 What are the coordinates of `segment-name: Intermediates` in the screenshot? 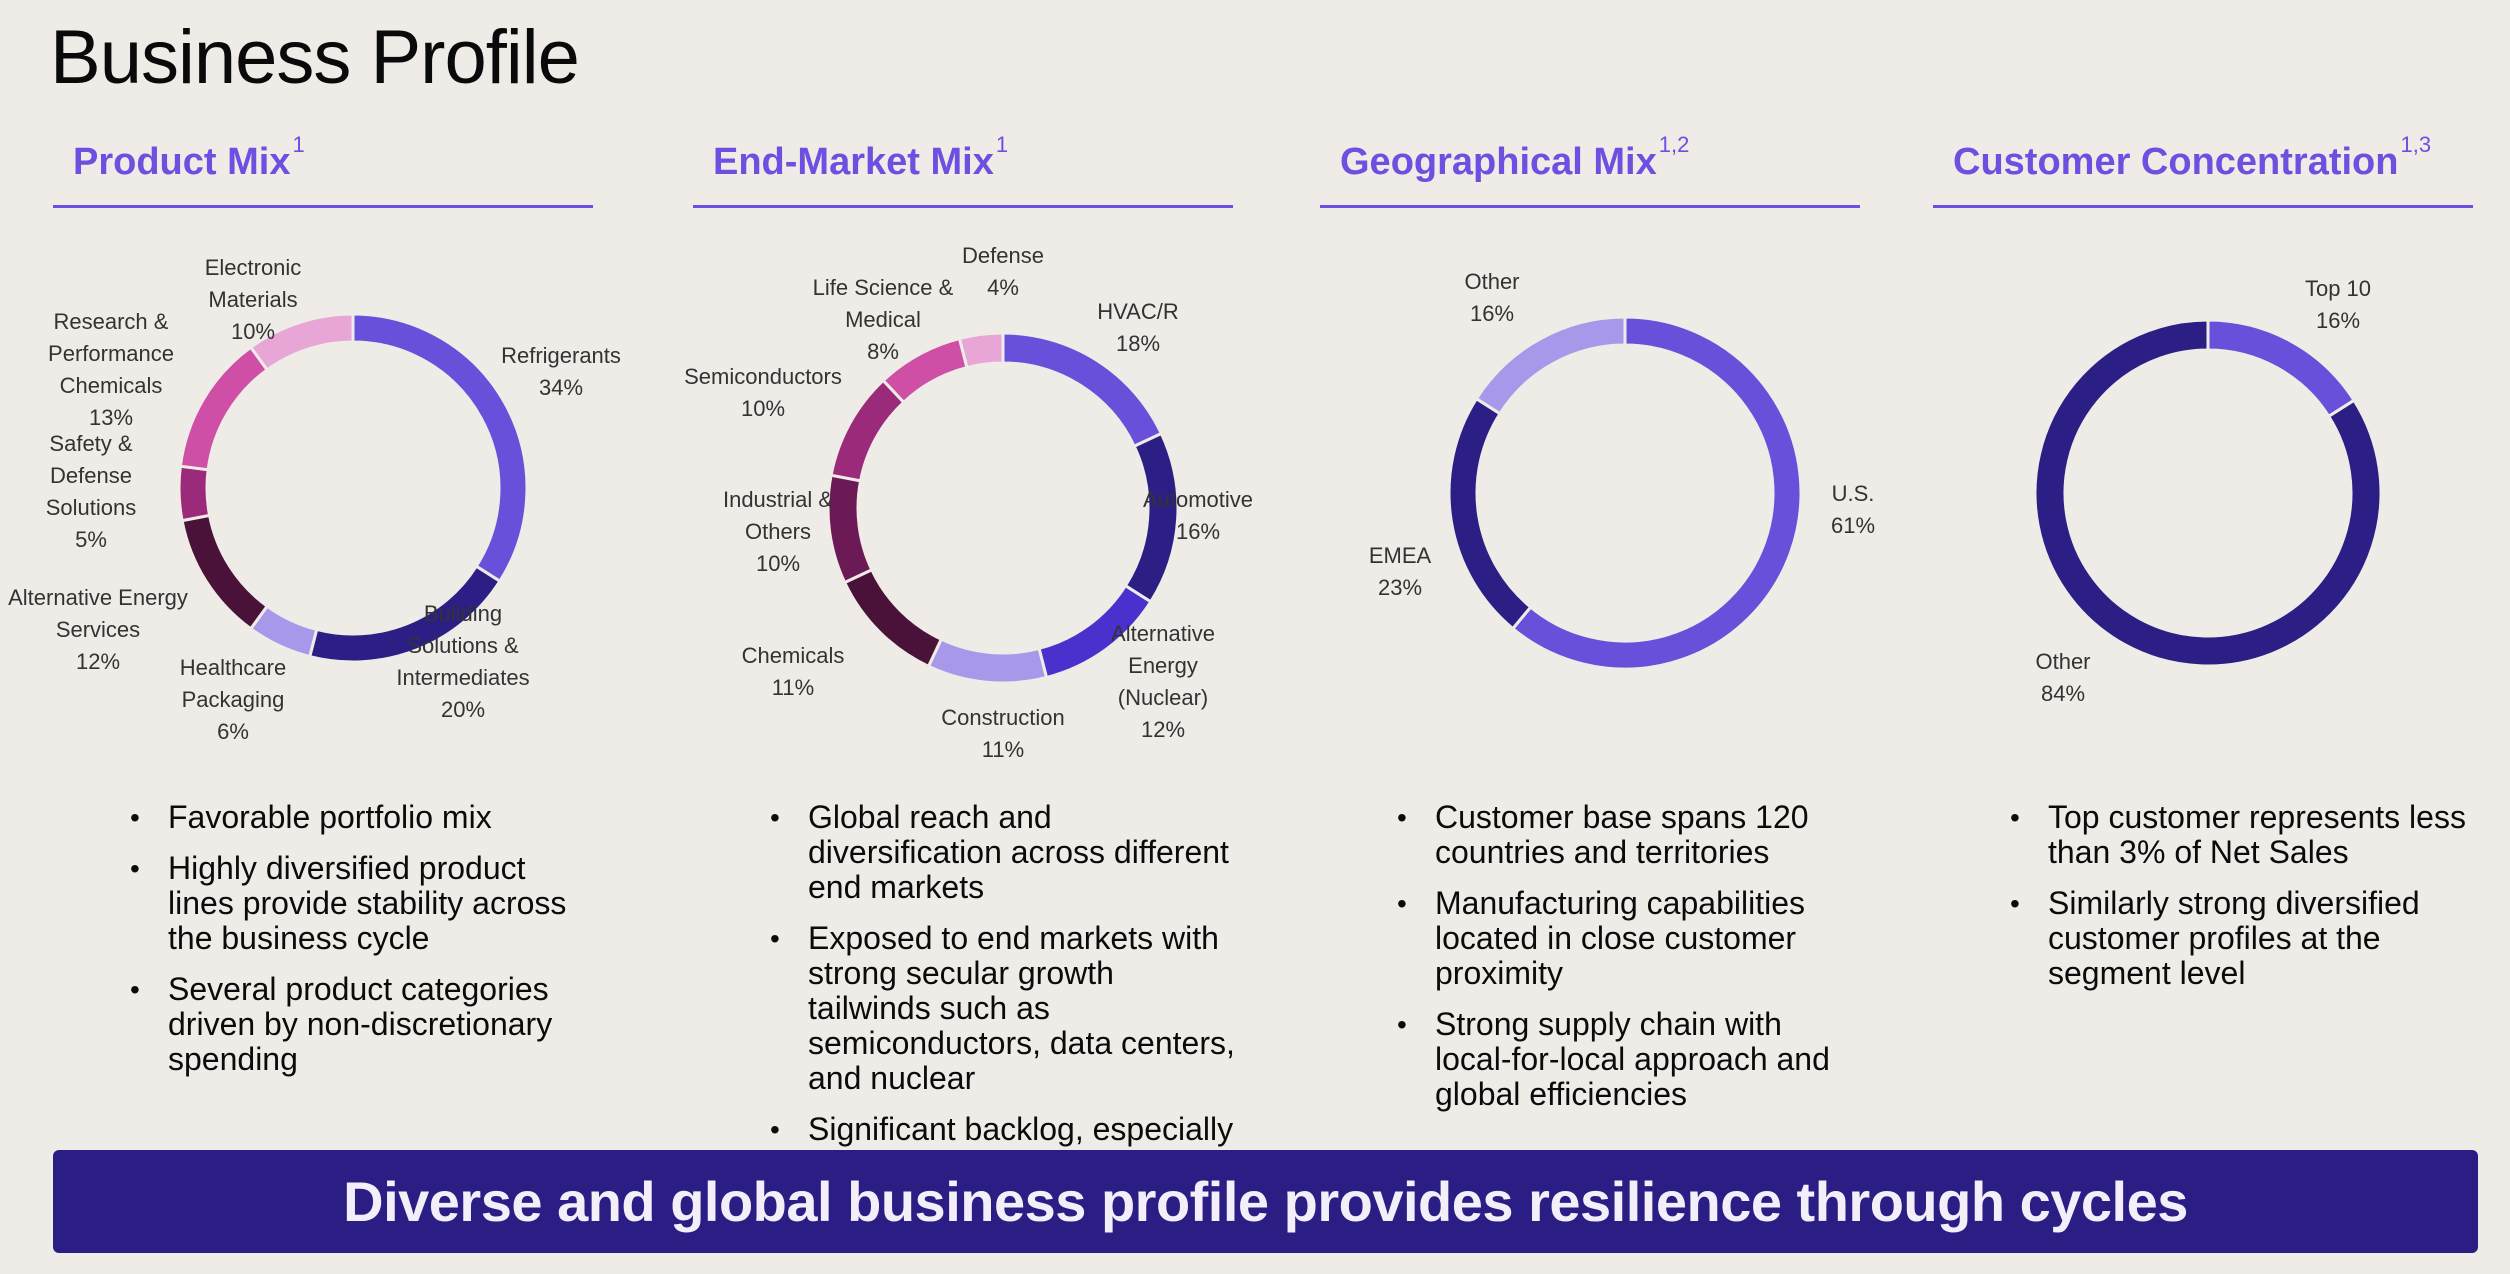 It's located at (462, 677).